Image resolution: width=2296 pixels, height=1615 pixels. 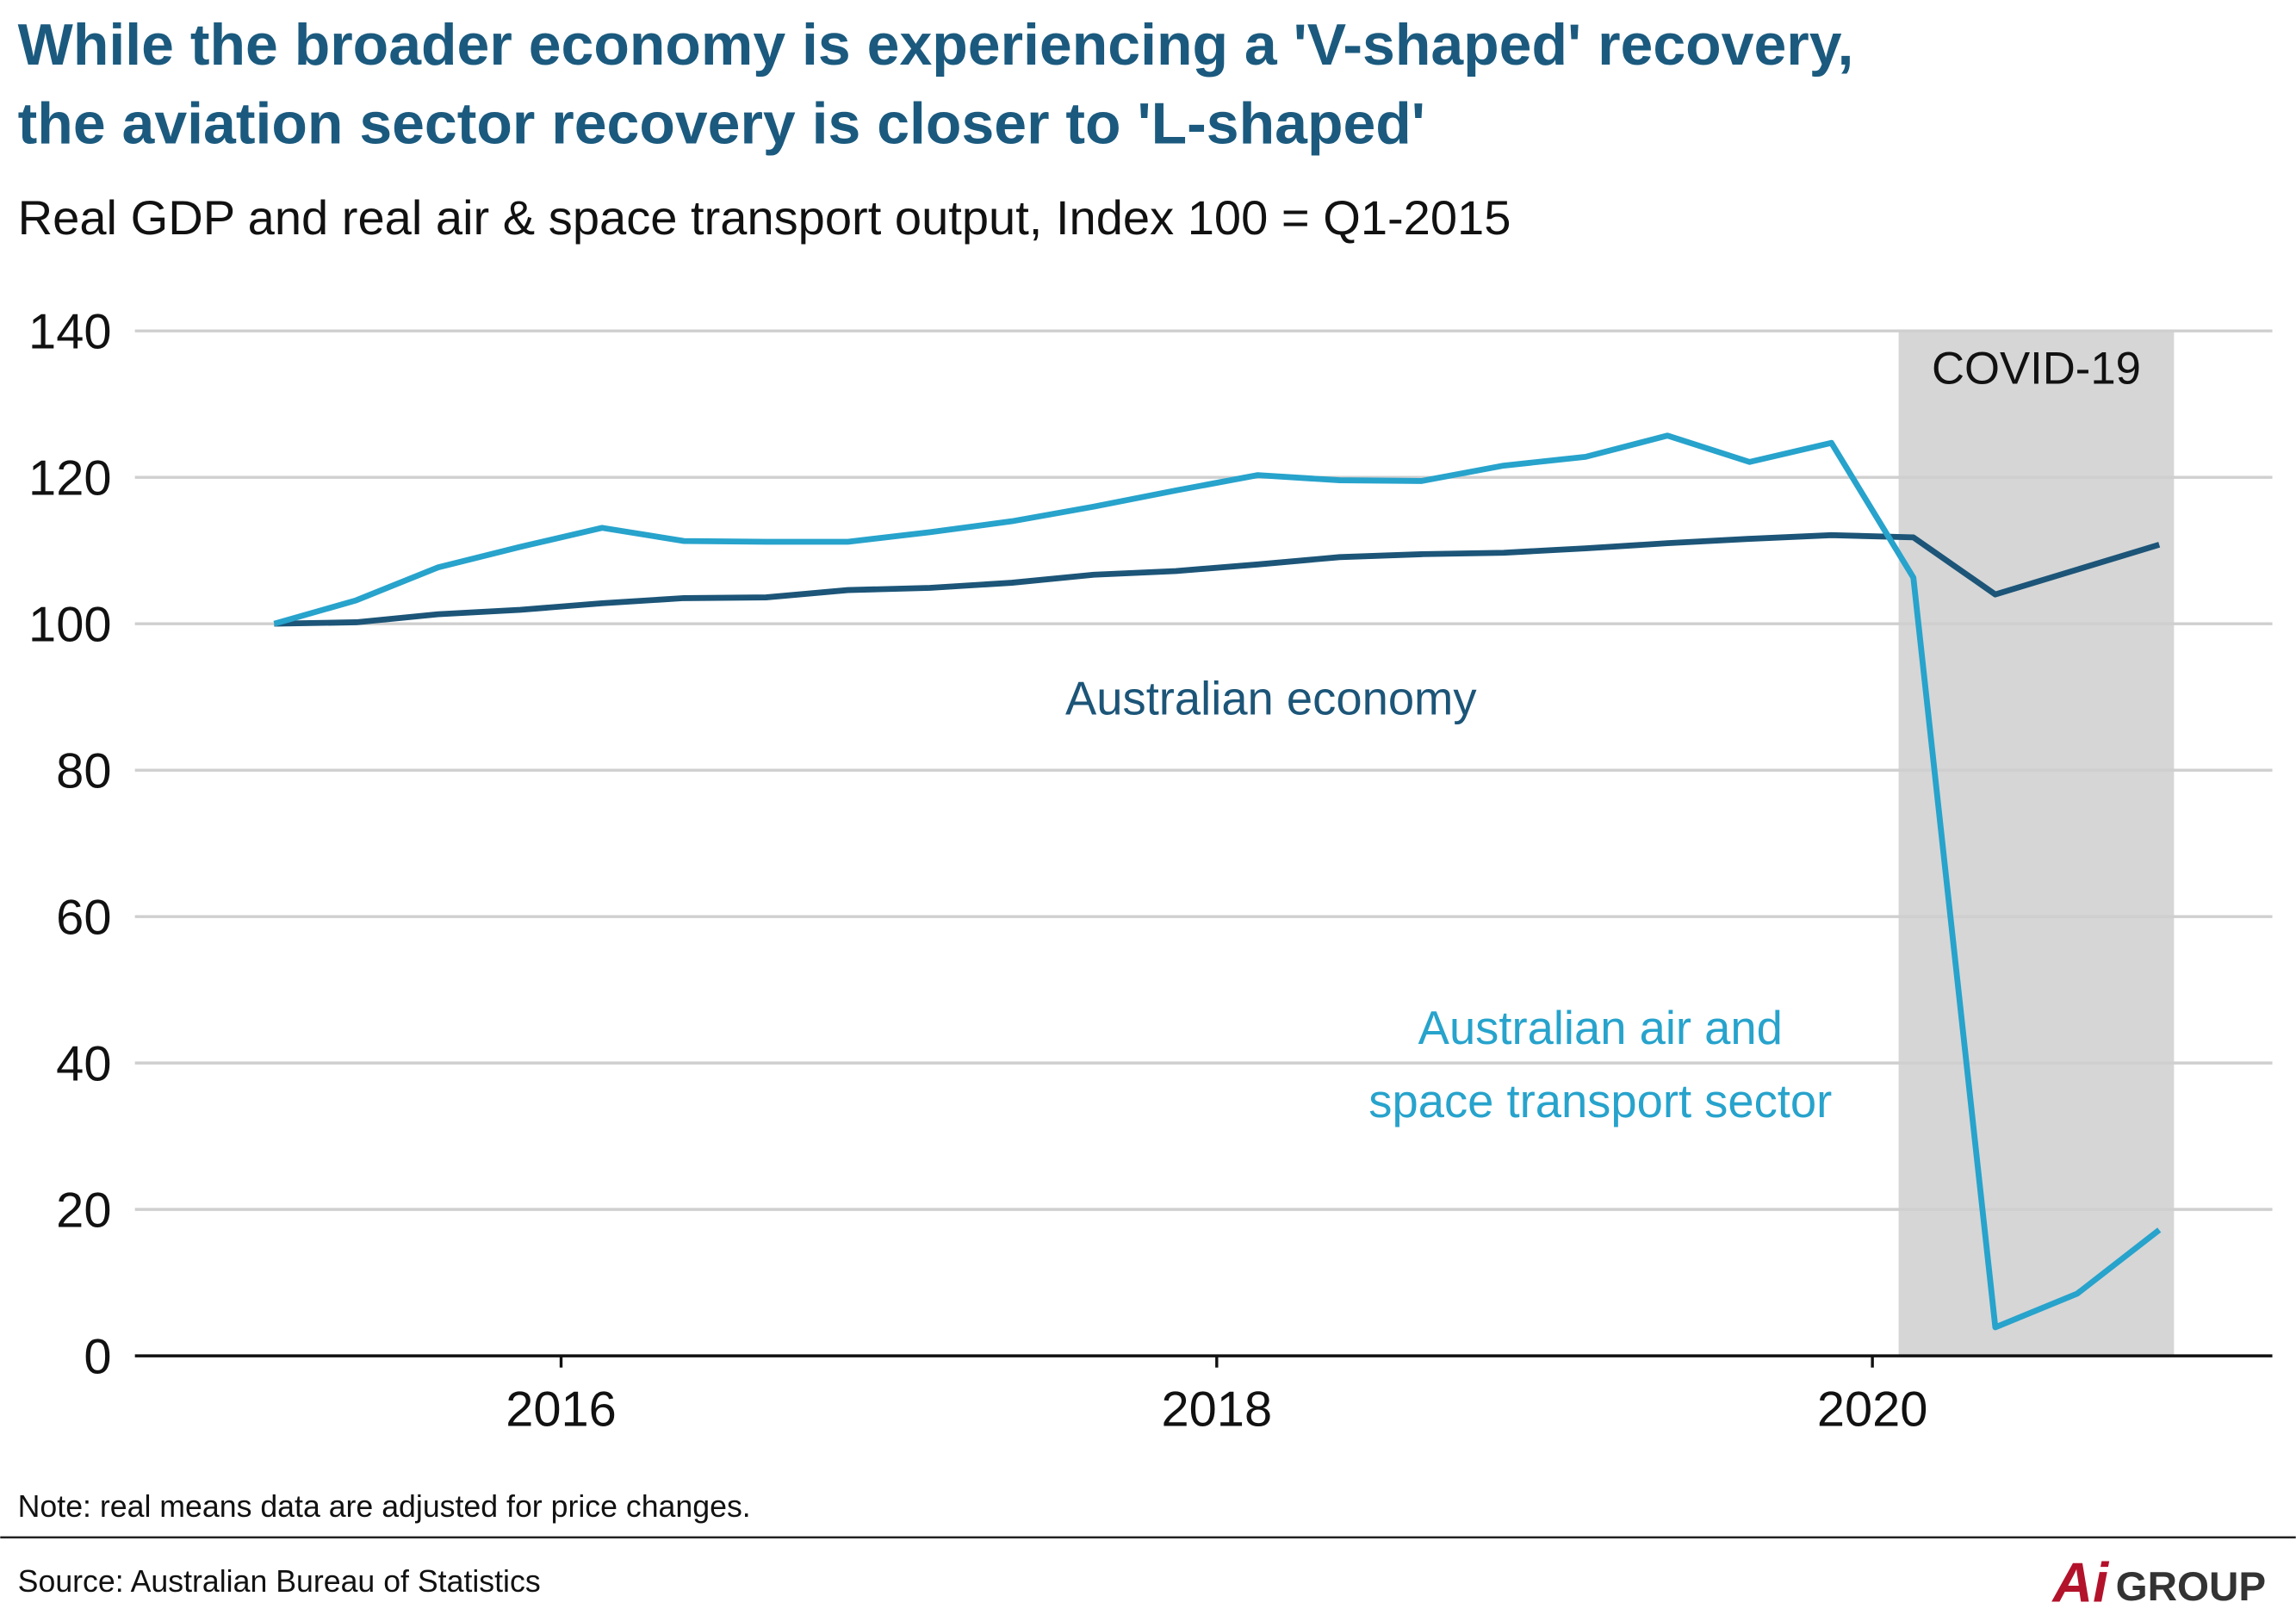 I want to click on x-tick-label: 2018, so click(x=1217, y=1410).